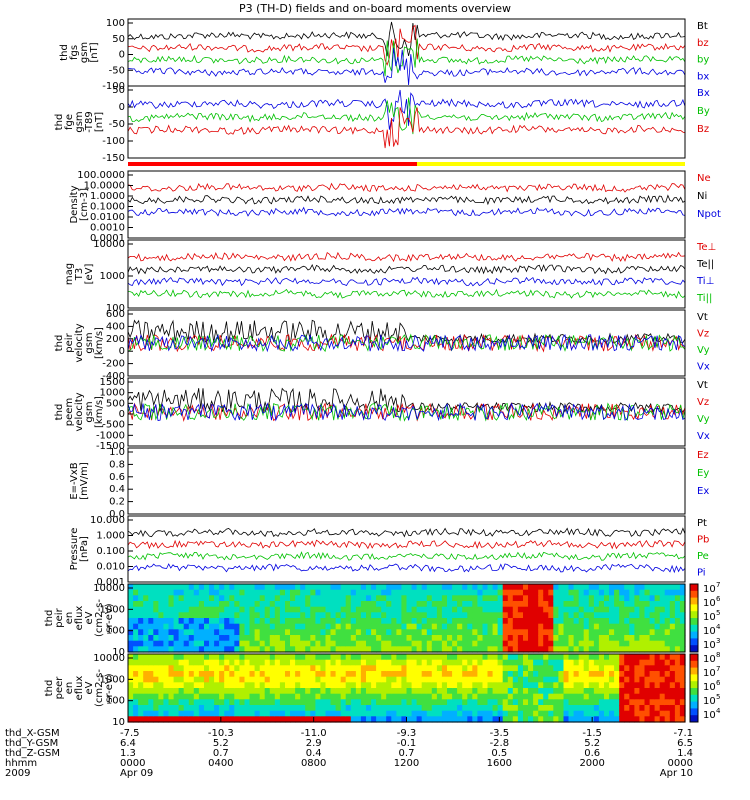 The image size is (750, 800). What do you see at coordinates (109, 617) in the screenshot?
I see `y-axis-label: sr-eV)` at bounding box center [109, 617].